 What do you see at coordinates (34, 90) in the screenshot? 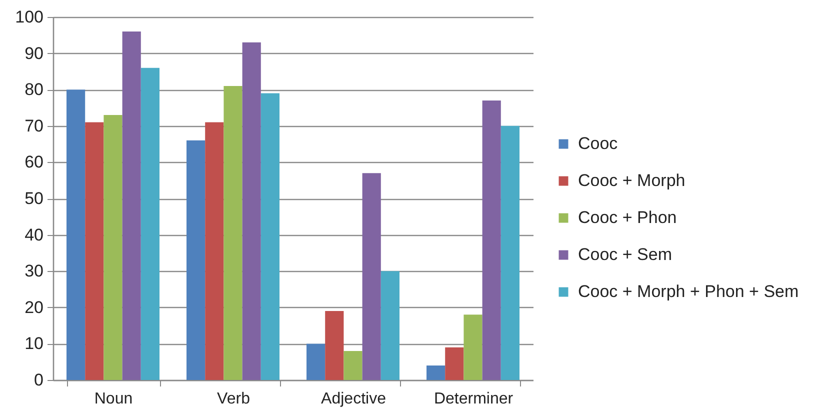
I see `y-tick-label: 80` at bounding box center [34, 90].